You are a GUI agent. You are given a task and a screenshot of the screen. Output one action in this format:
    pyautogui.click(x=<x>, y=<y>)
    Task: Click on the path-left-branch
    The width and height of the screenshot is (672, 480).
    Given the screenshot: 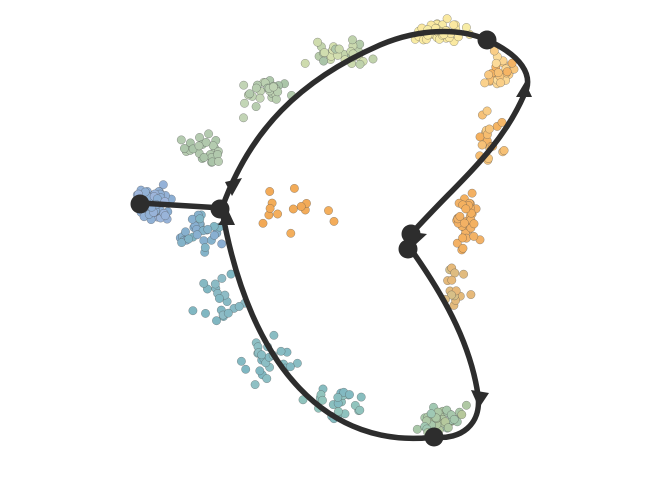 What is the action you would take?
    pyautogui.click(x=181, y=205)
    